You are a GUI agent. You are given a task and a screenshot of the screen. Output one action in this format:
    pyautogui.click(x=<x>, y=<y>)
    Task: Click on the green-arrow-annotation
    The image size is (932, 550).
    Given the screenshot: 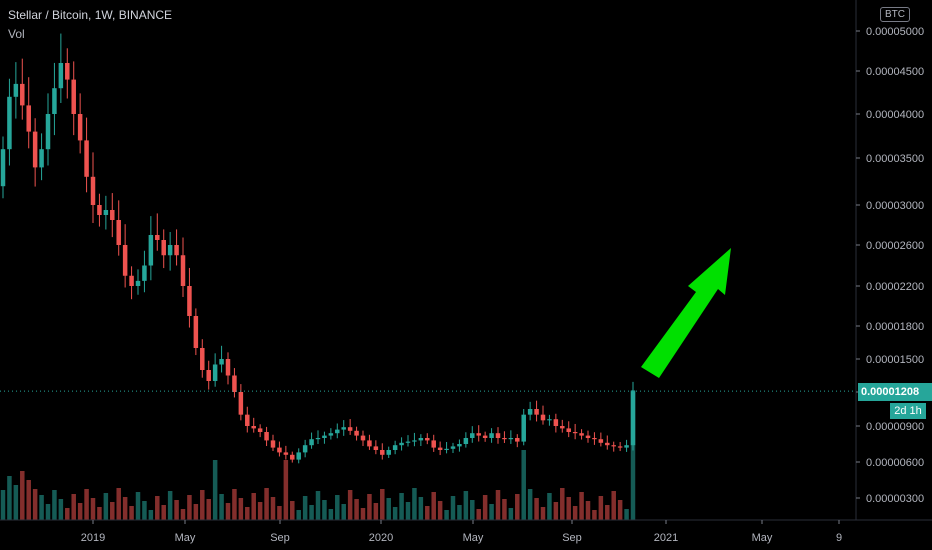 What is the action you would take?
    pyautogui.click(x=686, y=313)
    